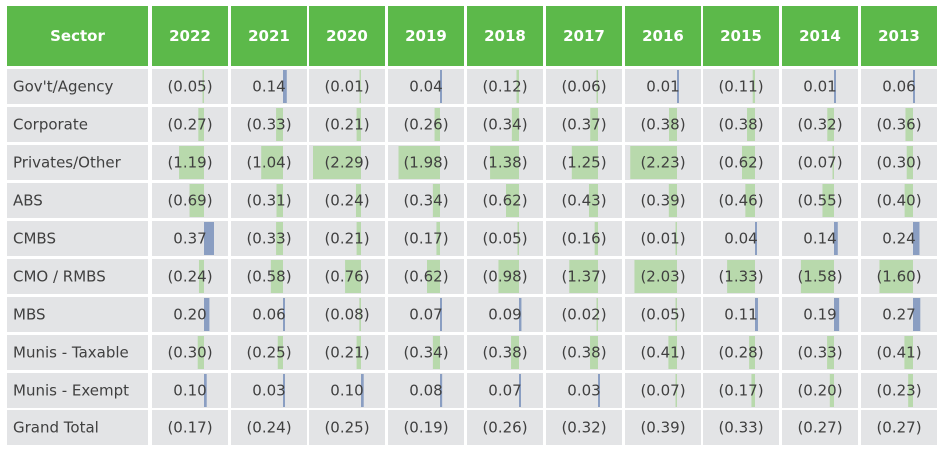 This screenshot has width=940, height=449. I want to click on cell-cmo-rmbs-2022, so click(190, 276).